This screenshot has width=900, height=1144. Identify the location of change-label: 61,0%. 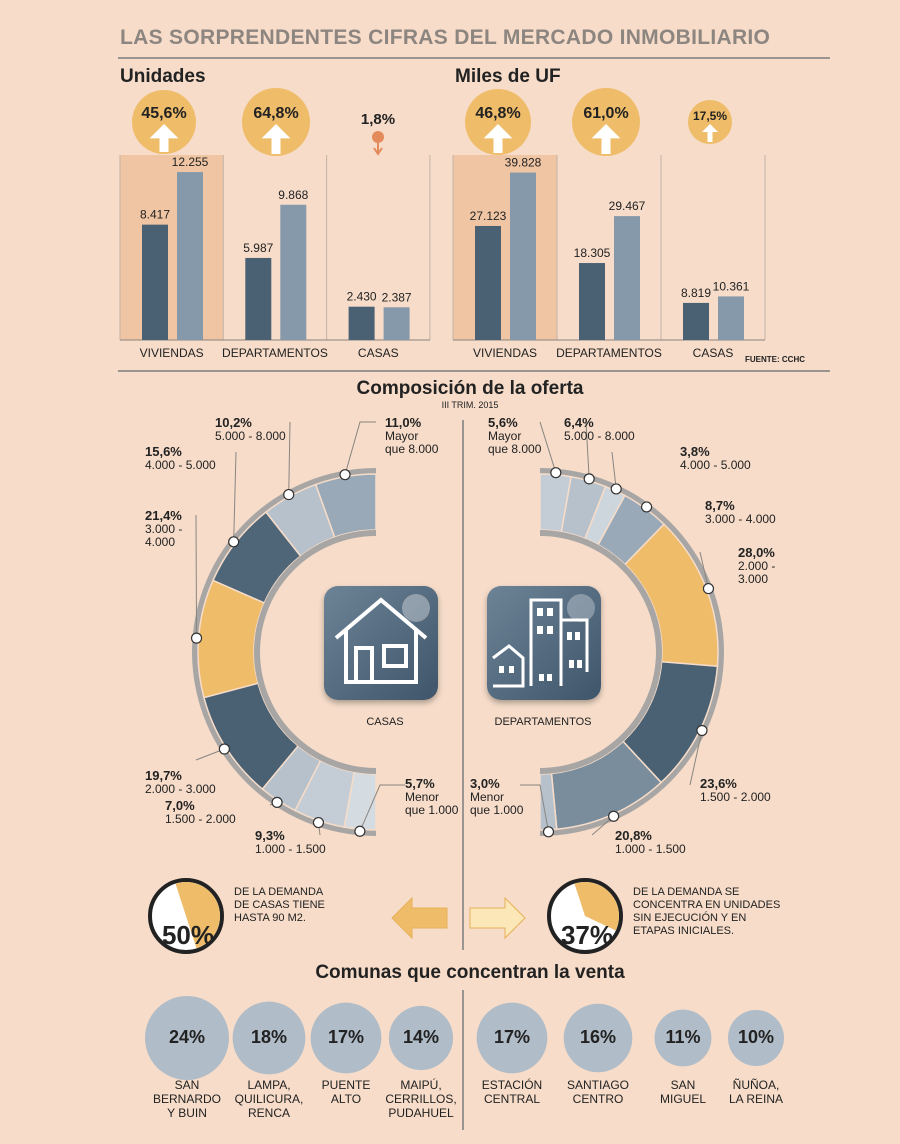
(605, 113).